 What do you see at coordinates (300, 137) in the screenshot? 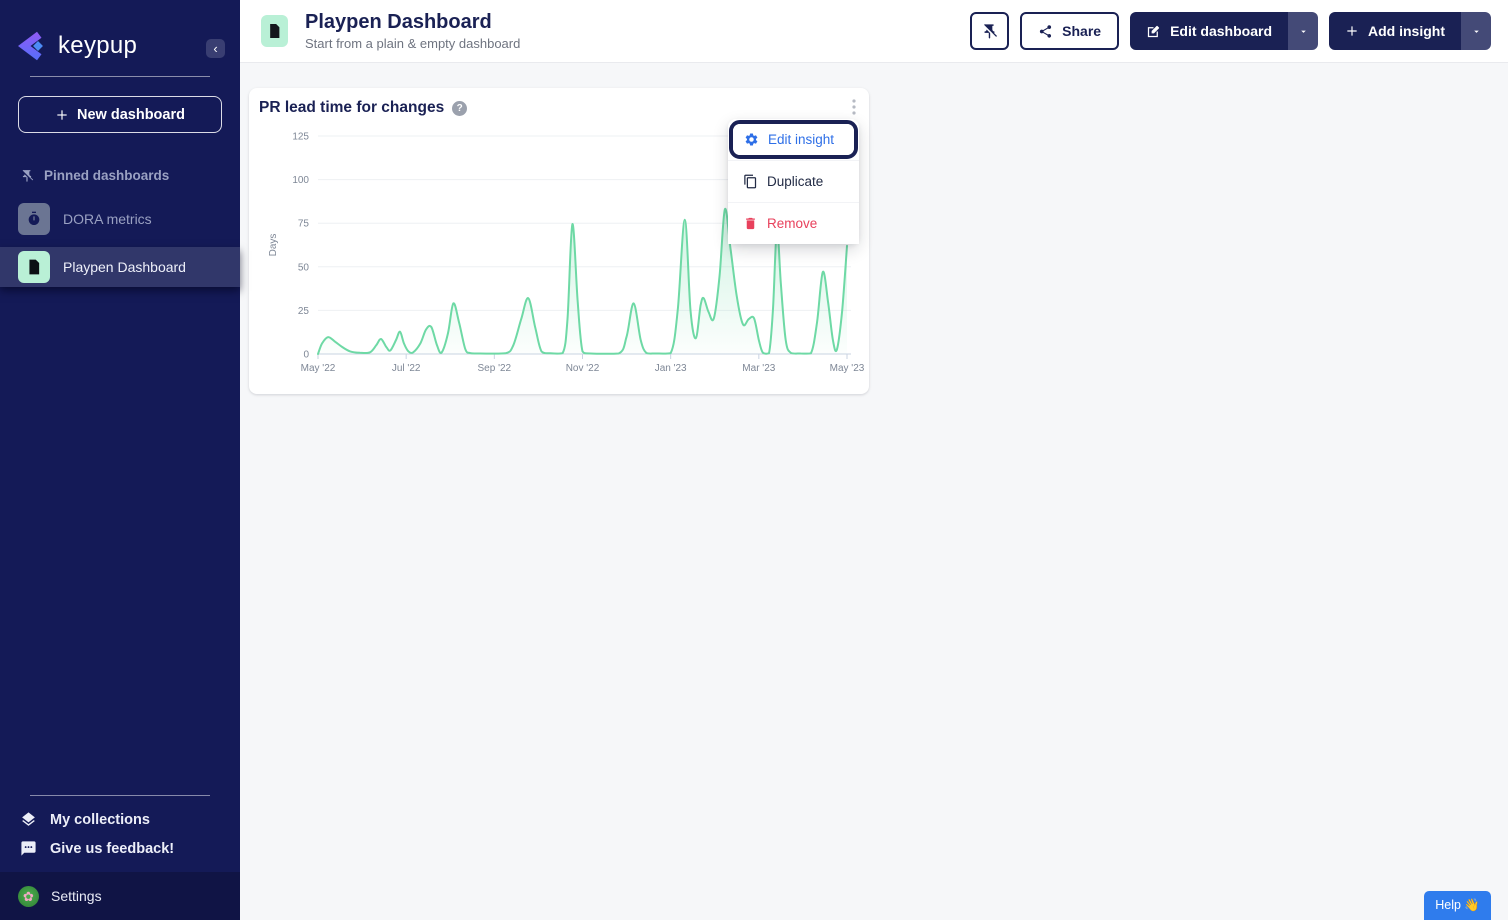
I see `svg-text: 125` at bounding box center [300, 137].